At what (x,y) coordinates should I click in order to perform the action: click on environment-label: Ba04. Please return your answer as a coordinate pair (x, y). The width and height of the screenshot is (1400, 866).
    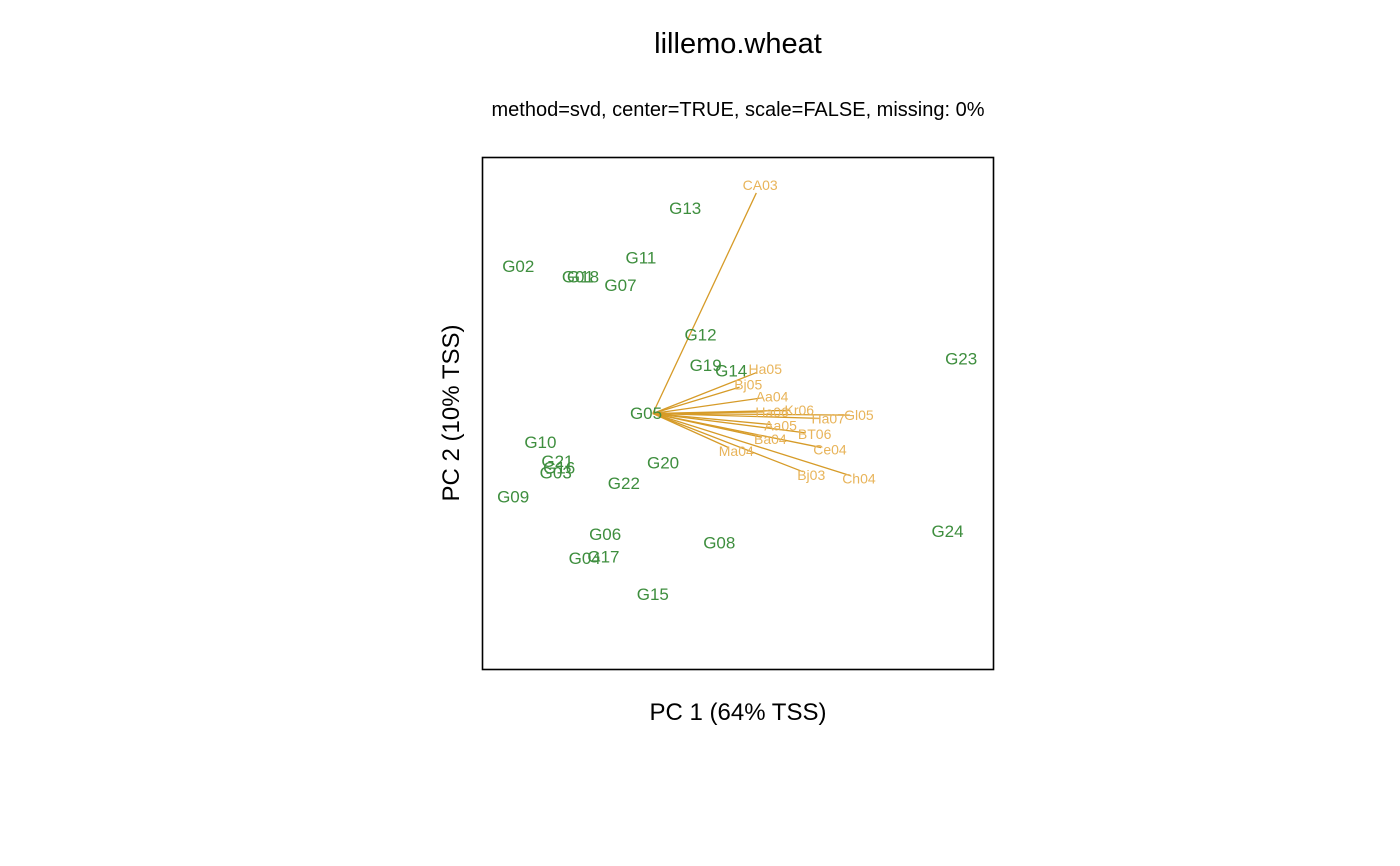
    Looking at the image, I should click on (770, 439).